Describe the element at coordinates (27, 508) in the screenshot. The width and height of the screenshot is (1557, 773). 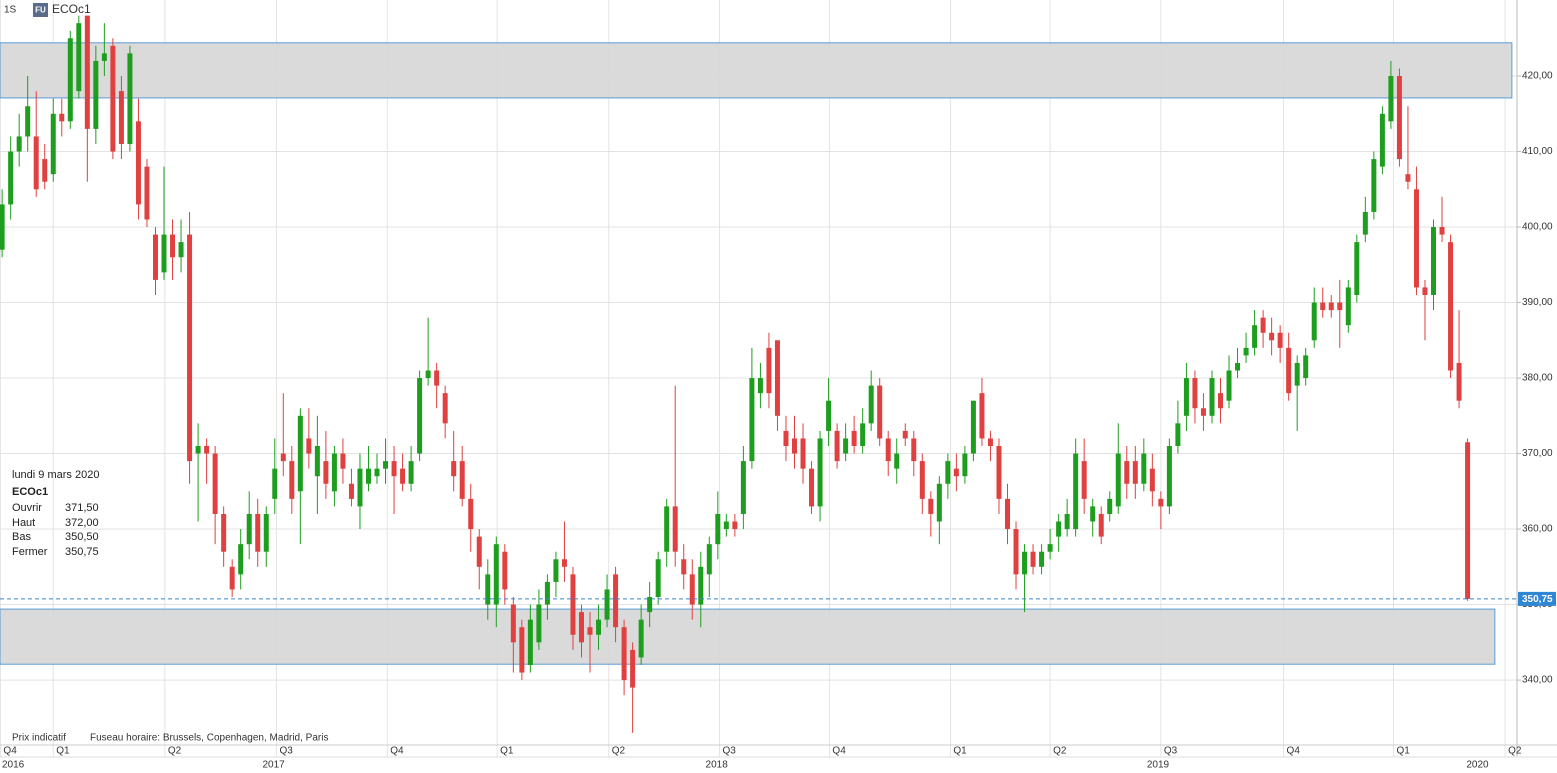
I see `tooltip-text: Ouvrir` at that location.